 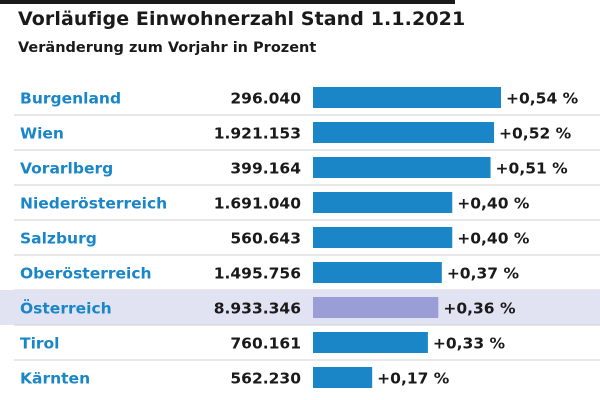 I want to click on population-value: 562.230, so click(x=265, y=379).